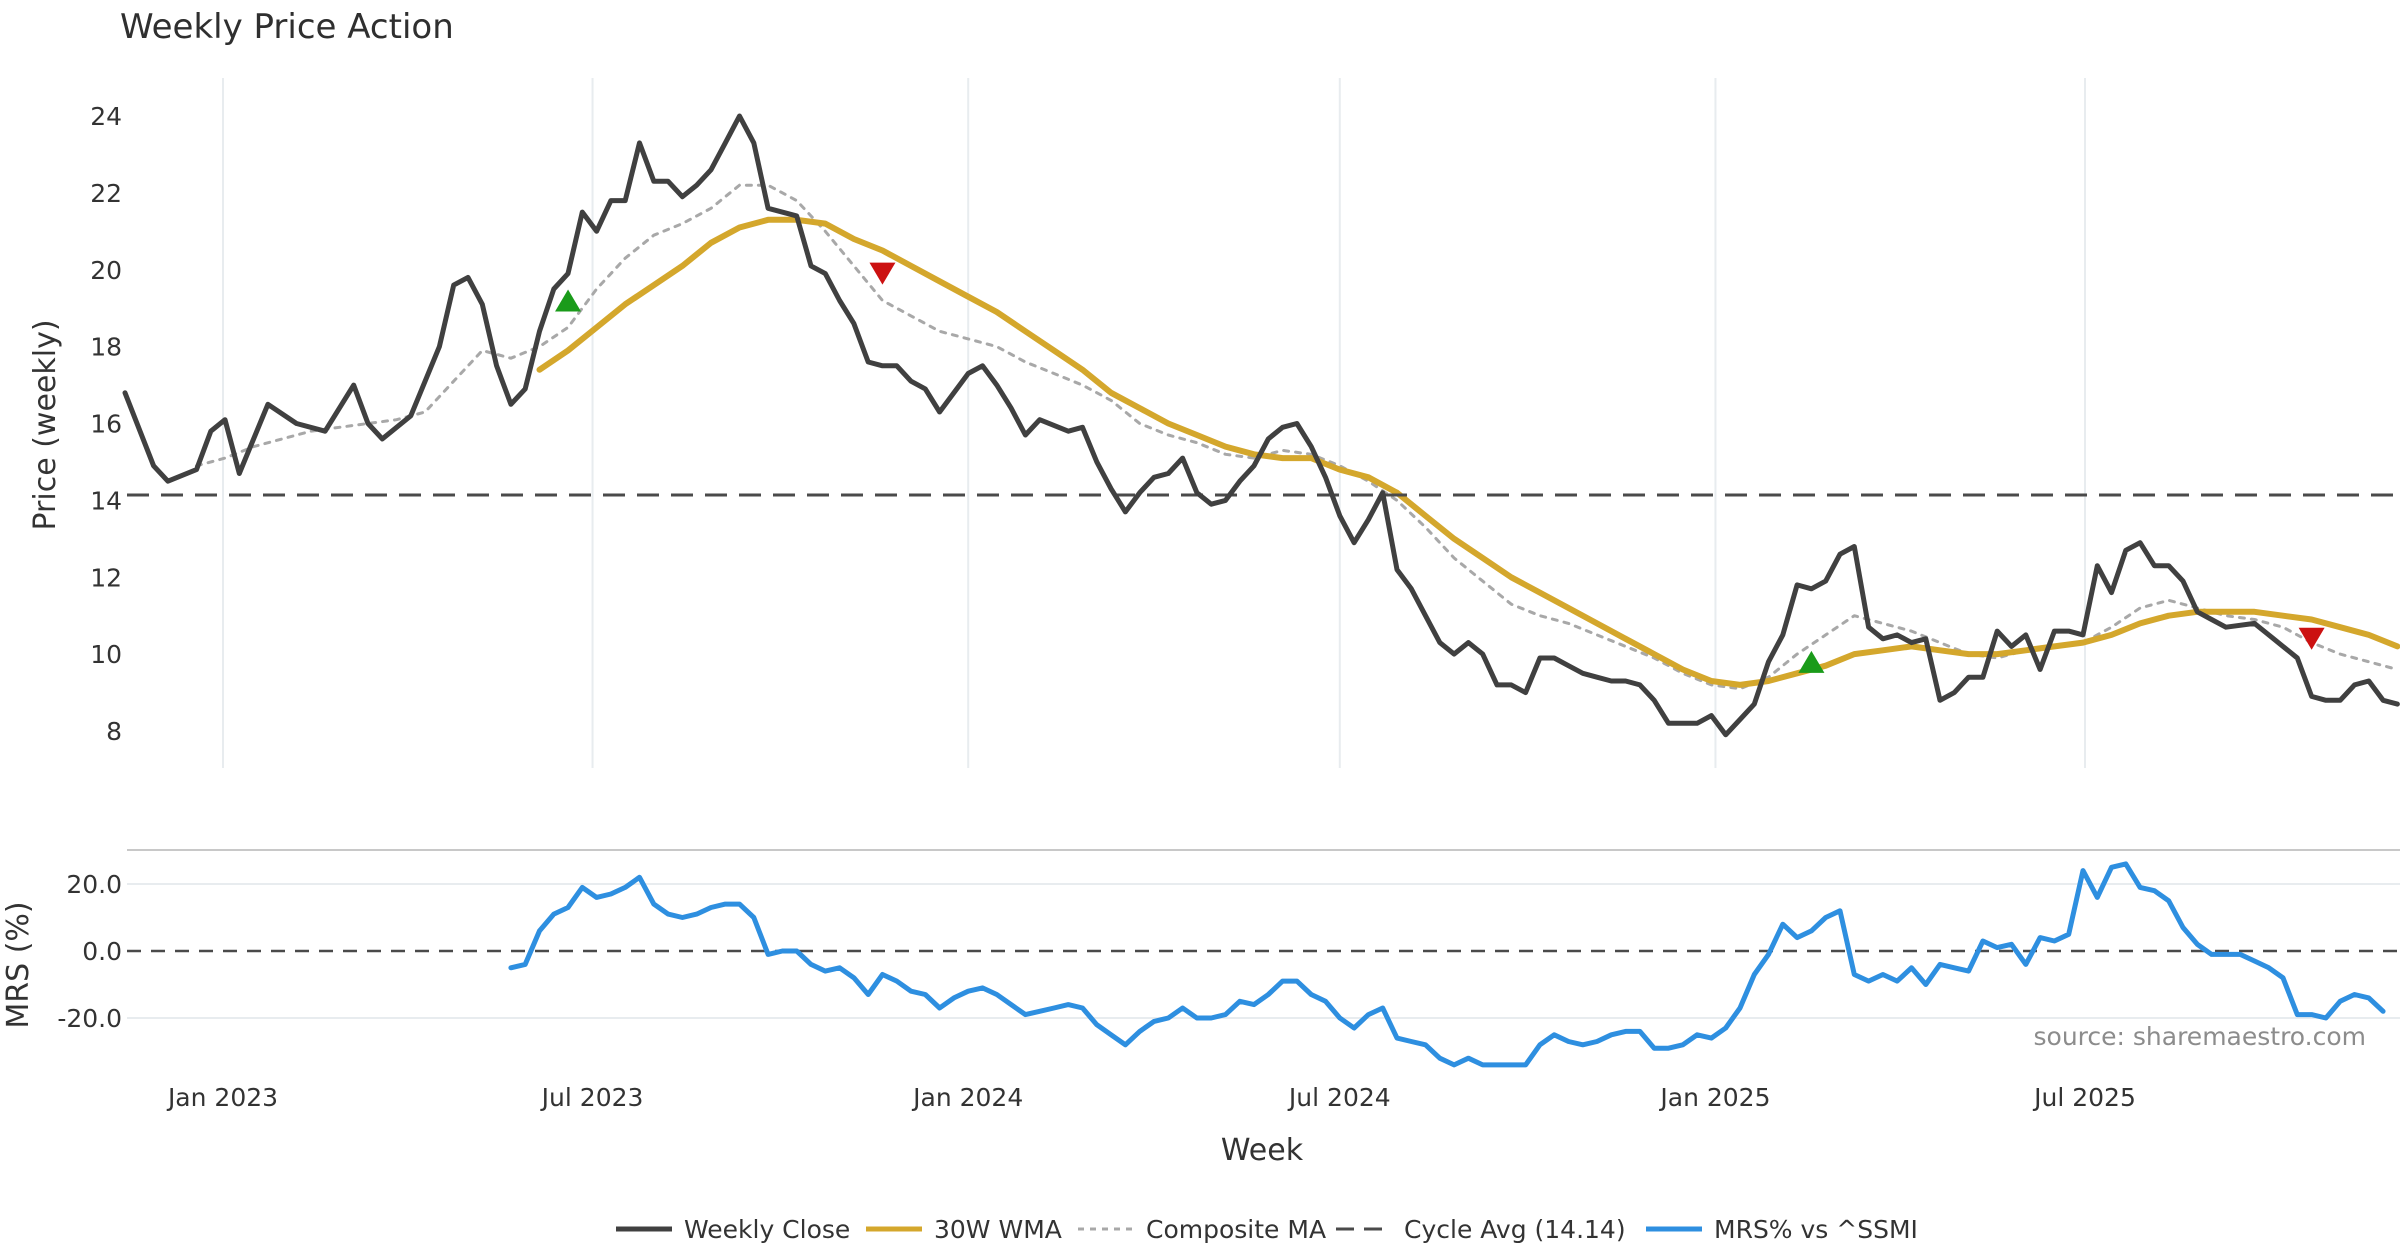  Describe the element at coordinates (967, 1097) in the screenshot. I see `x-tick-label: Jan 2024` at that location.